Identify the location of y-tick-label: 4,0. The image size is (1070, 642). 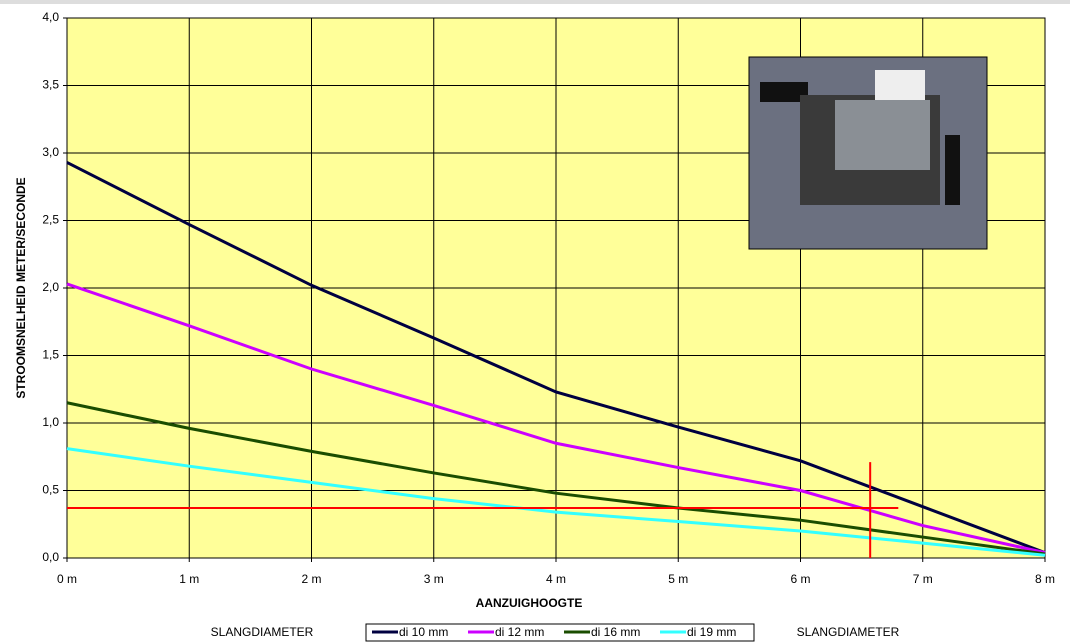
(50, 17).